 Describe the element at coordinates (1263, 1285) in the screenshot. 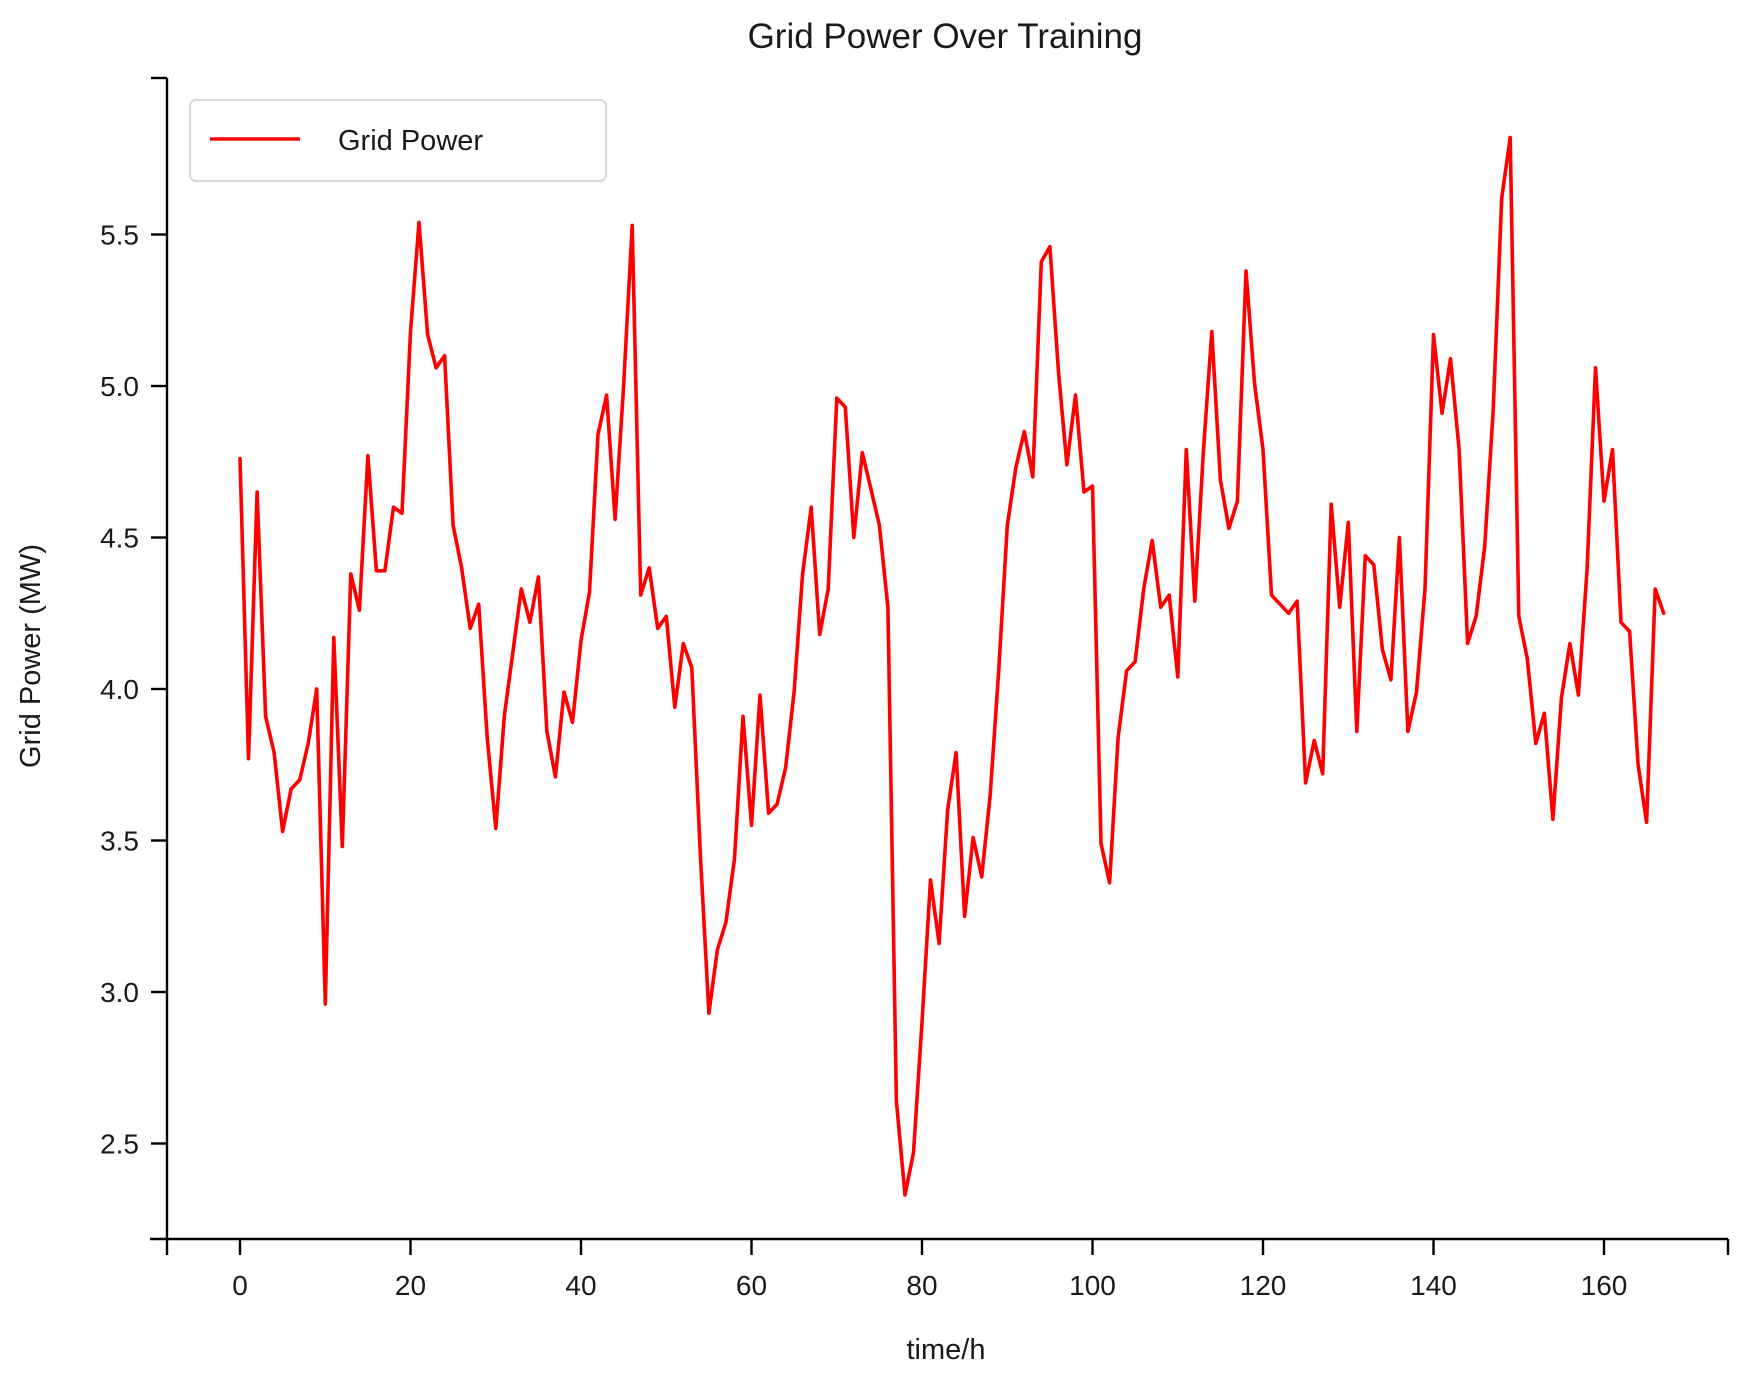

I see `x-tick-label: 120` at that location.